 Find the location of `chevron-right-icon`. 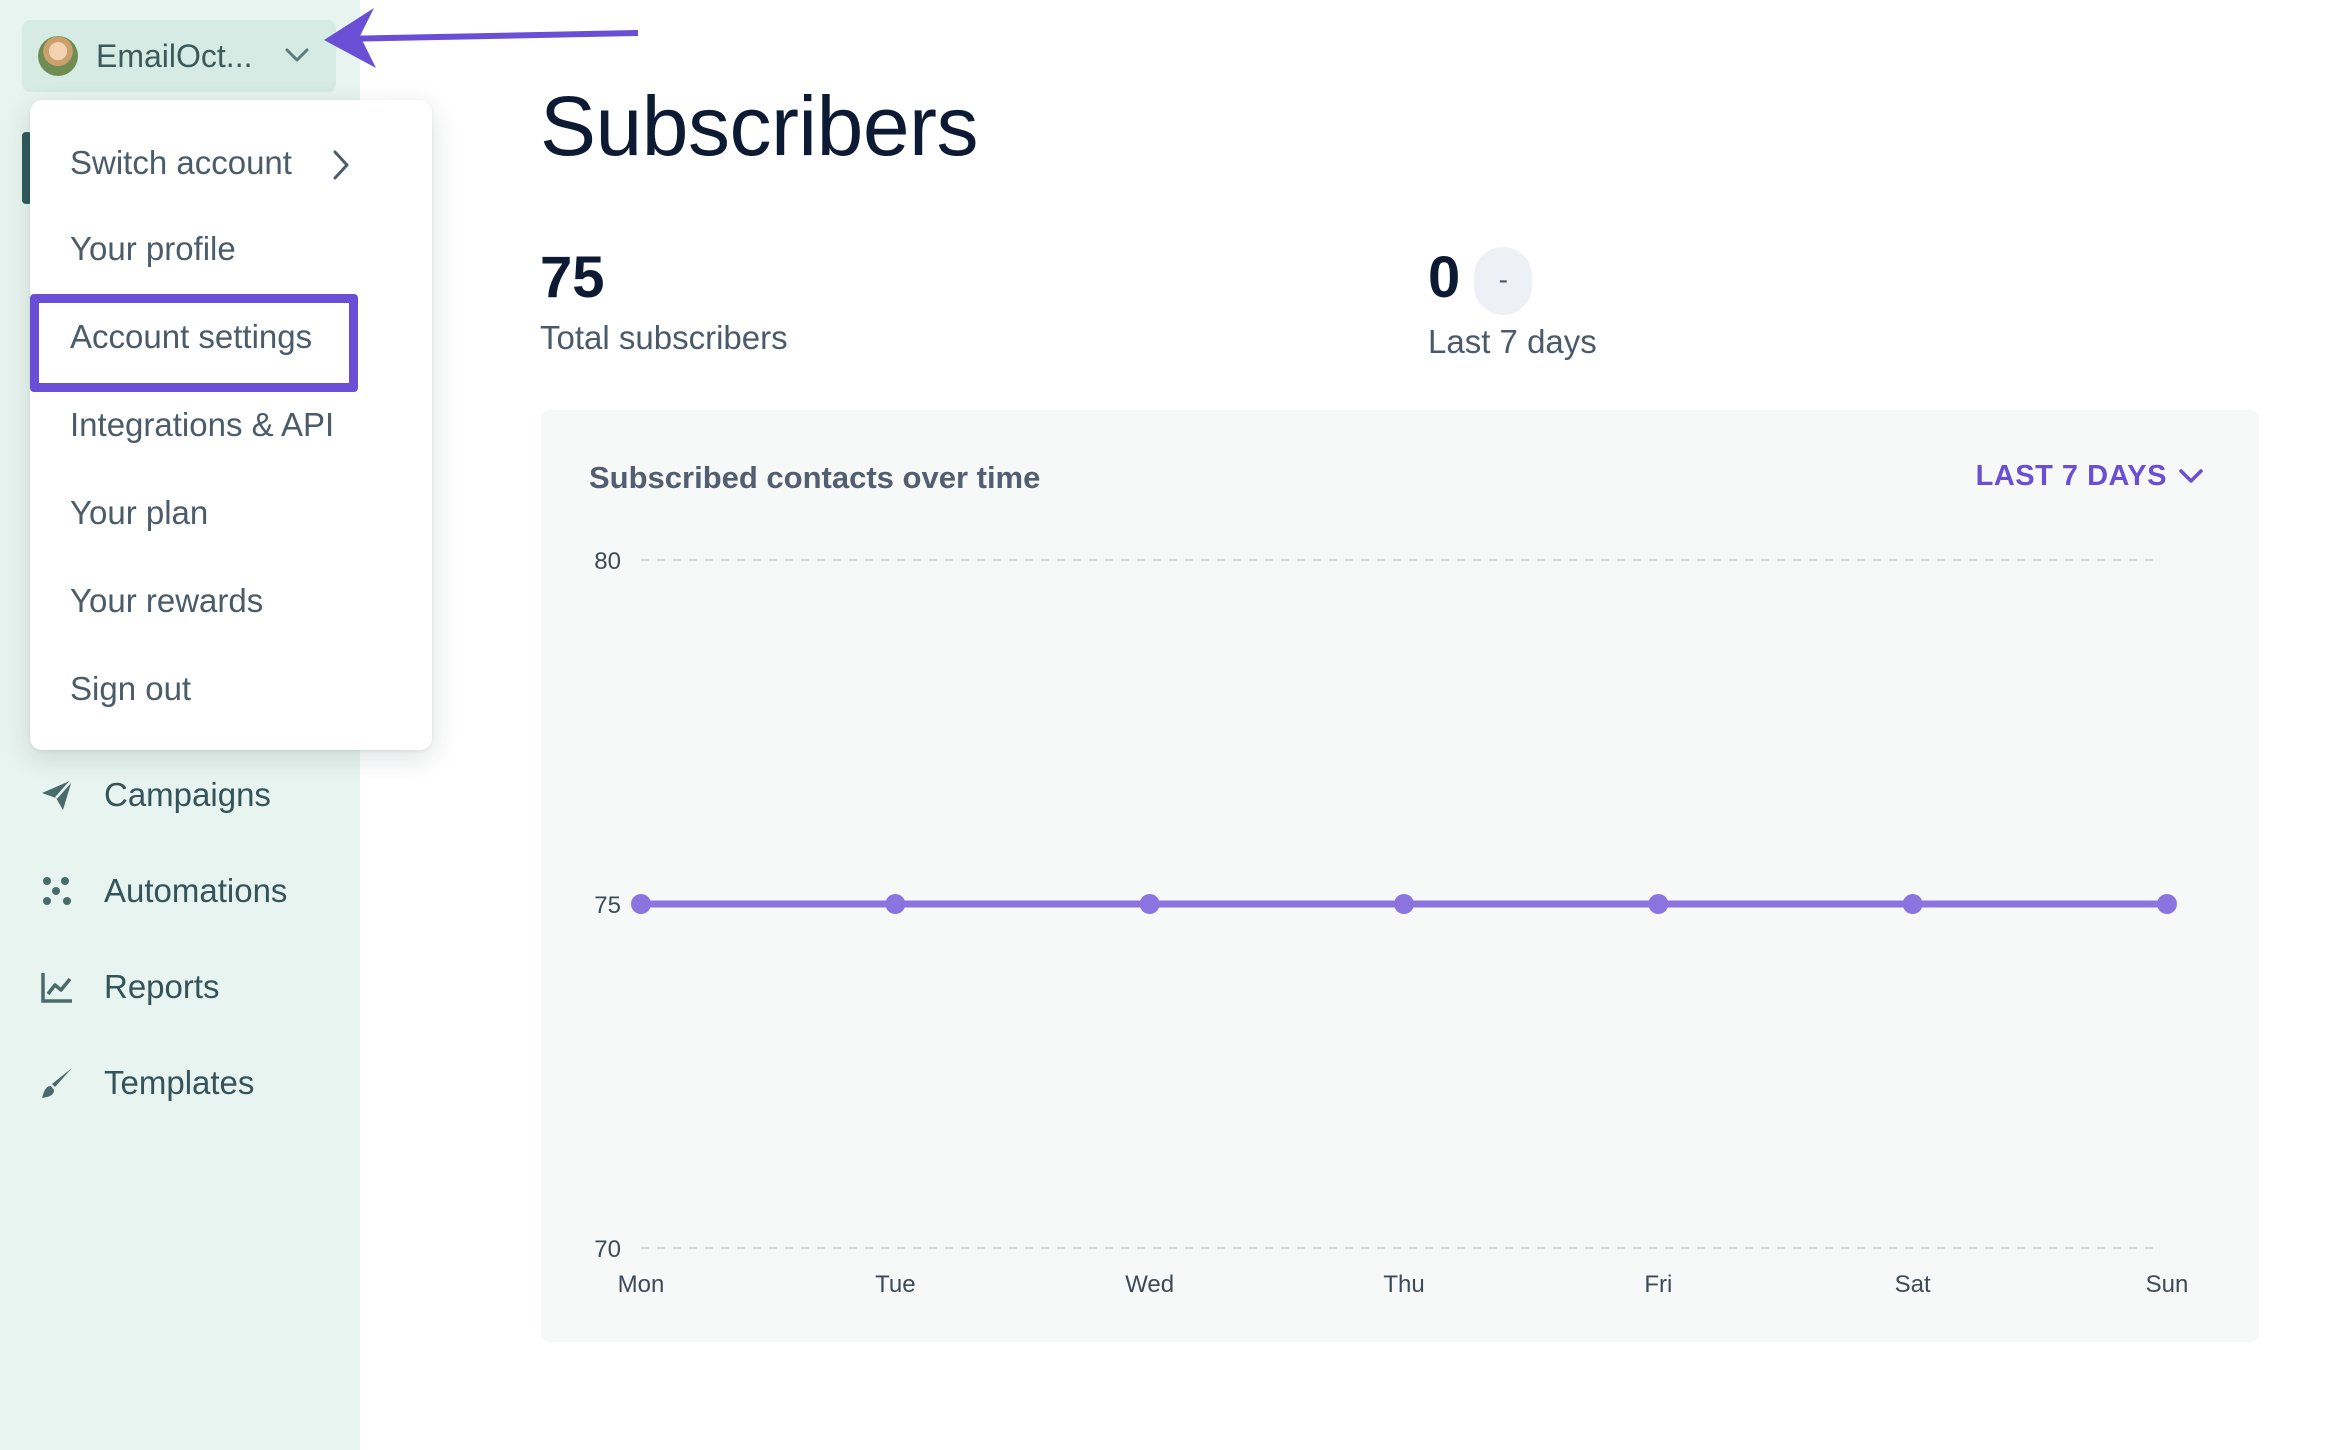

chevron-right-icon is located at coordinates (341, 165).